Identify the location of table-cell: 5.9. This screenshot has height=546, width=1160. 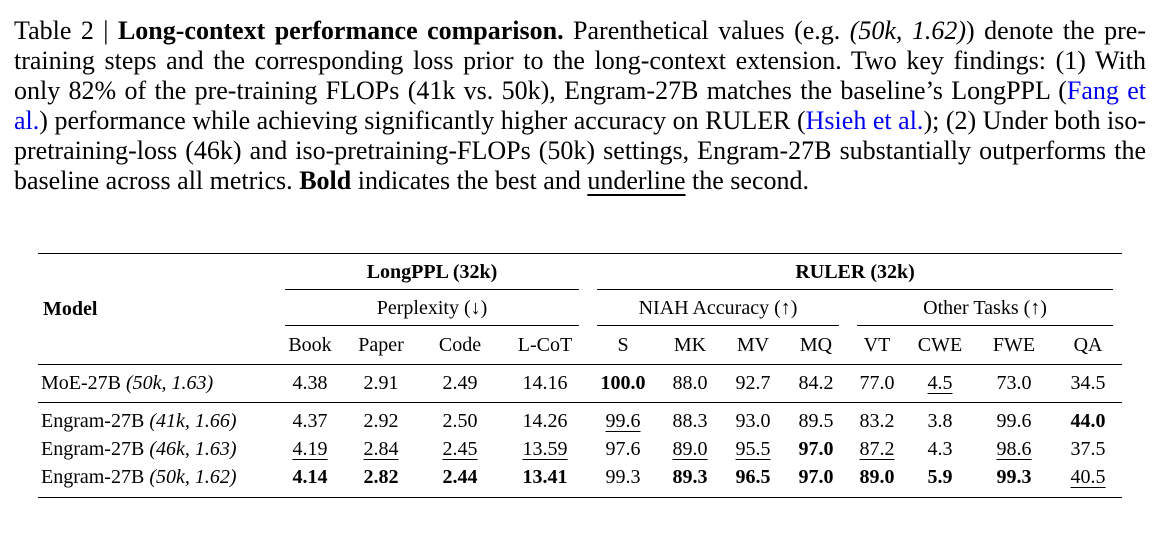
(940, 476).